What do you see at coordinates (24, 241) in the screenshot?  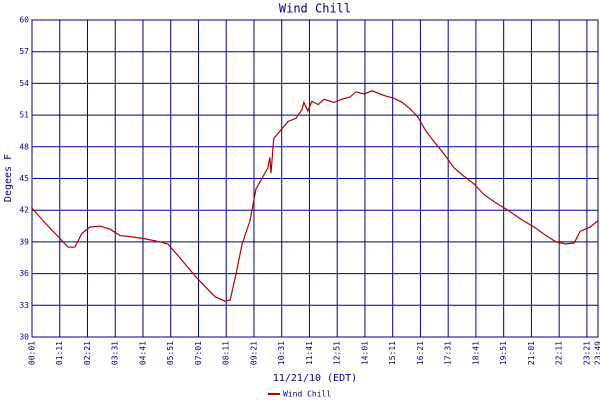 I see `y-tick-label: 39` at bounding box center [24, 241].